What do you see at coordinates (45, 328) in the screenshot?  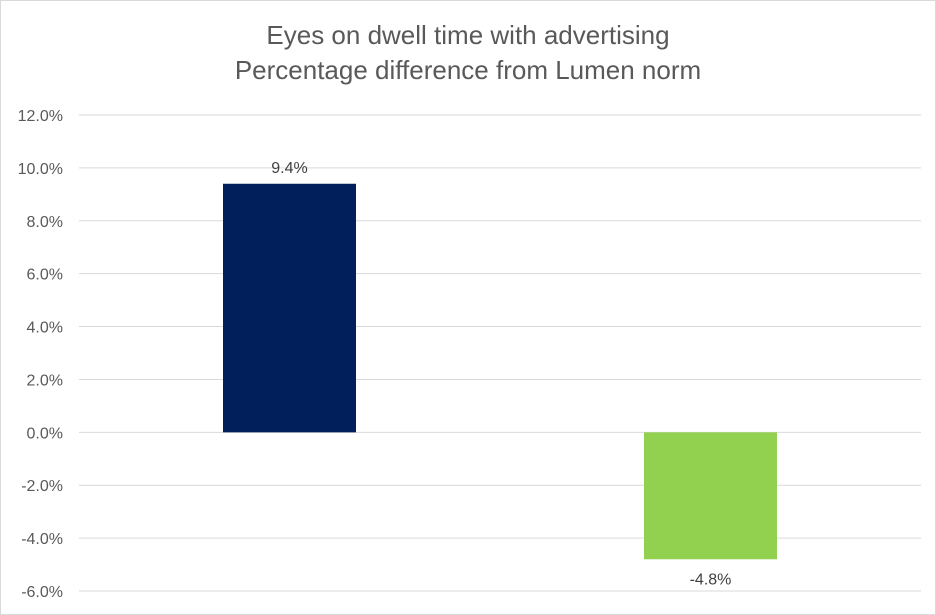 I see `y-tick-label: 4.0%` at bounding box center [45, 328].